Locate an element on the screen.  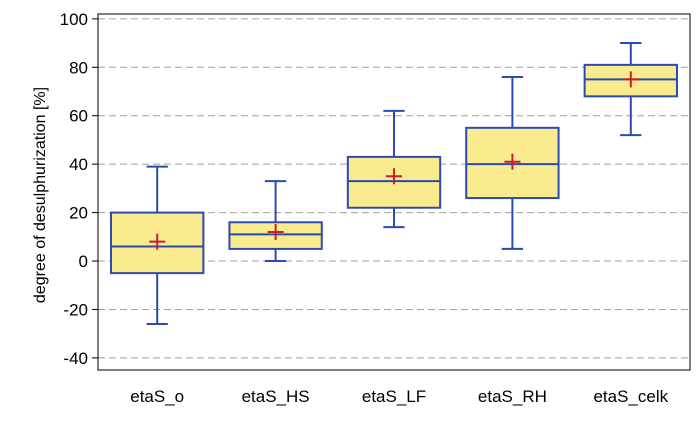
y-tick-label: -20 is located at coordinates (75, 309).